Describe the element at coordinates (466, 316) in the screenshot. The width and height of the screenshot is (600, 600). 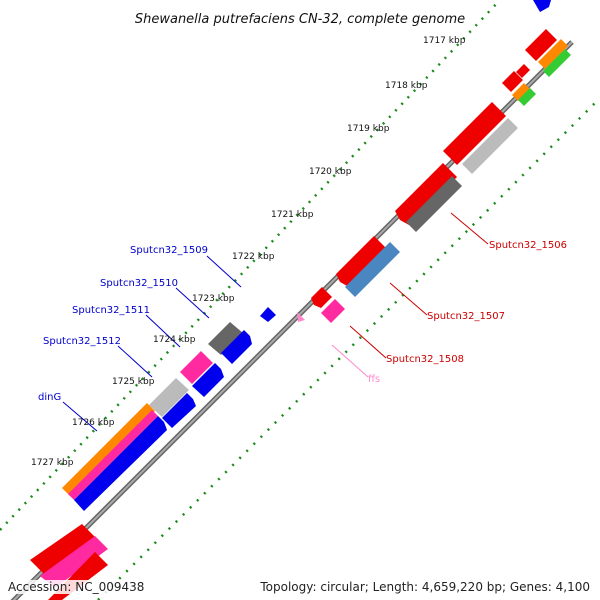
I see `gene-label-sputcn32-1507: Sputcn32_1507` at that location.